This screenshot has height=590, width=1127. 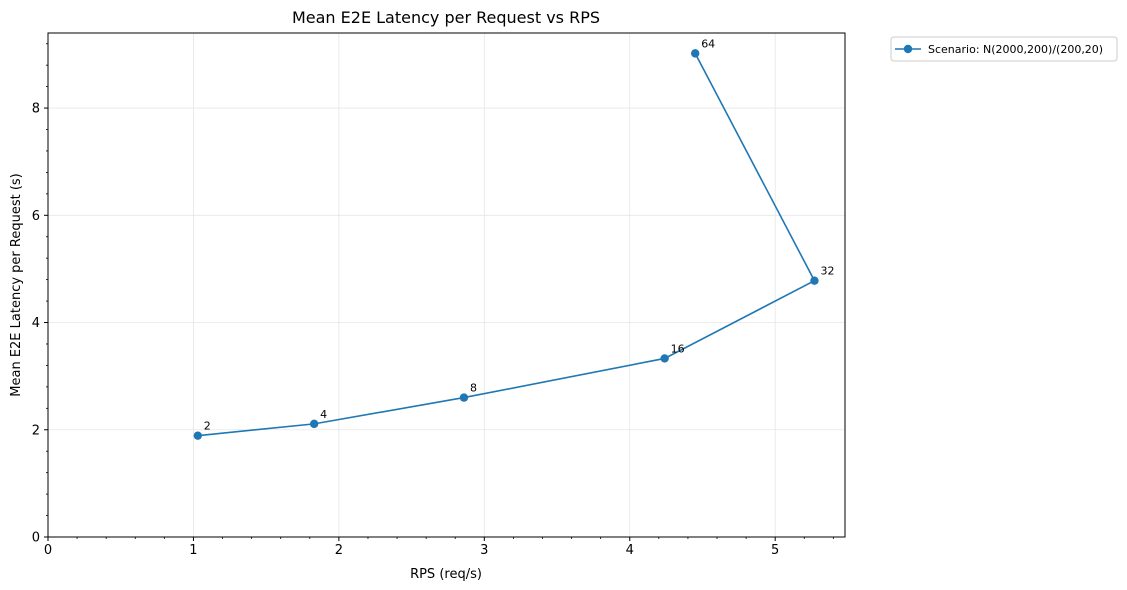 What do you see at coordinates (473, 388) in the screenshot?
I see `data-label: 8` at bounding box center [473, 388].